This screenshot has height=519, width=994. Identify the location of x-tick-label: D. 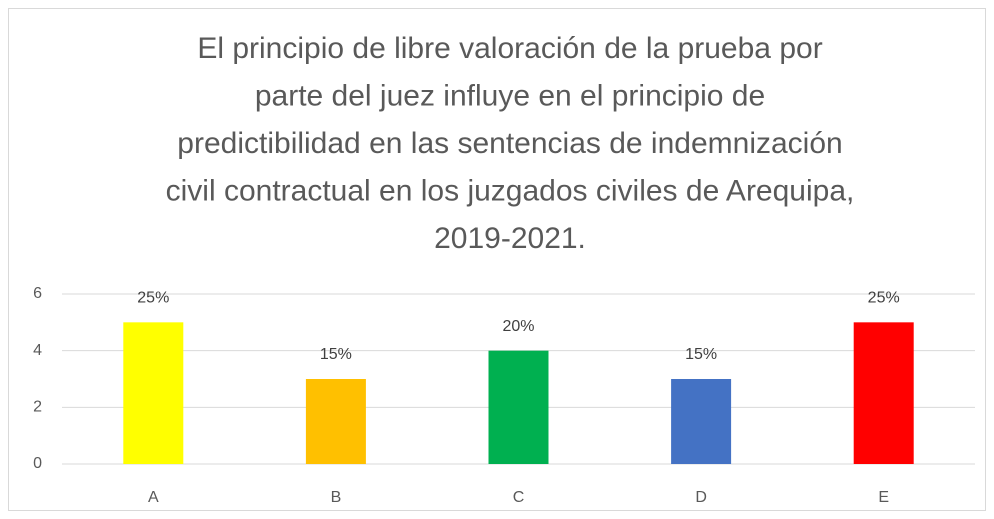
(701, 497).